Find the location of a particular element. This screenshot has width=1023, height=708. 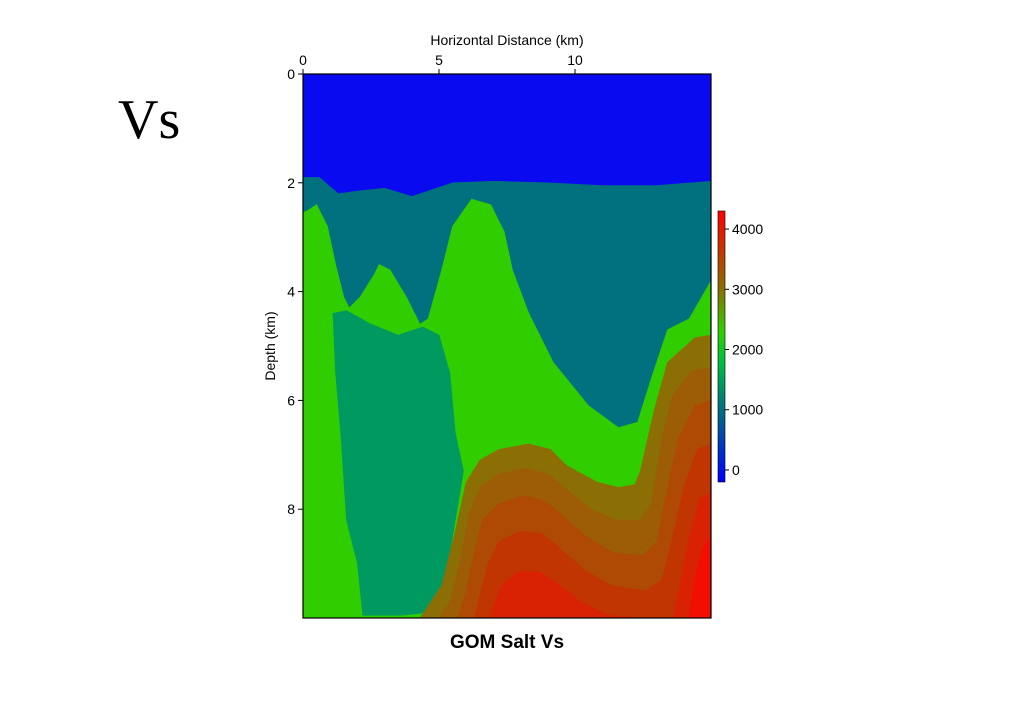

y-axis-title: Depth (km) is located at coordinates (270, 345).